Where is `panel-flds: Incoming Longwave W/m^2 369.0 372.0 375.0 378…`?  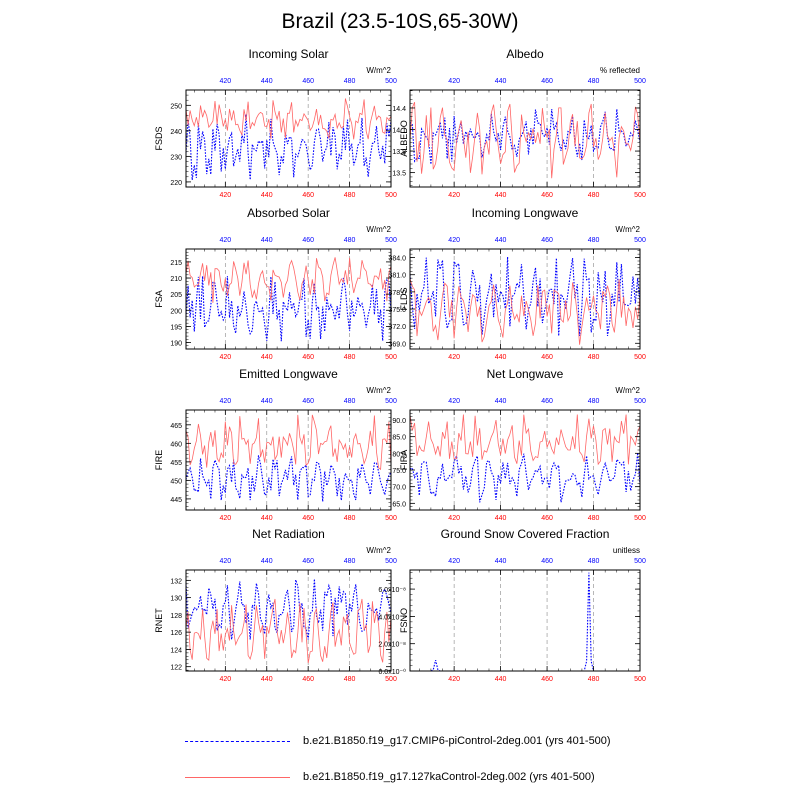
panel-flds: Incoming Longwave W/m^2 369.0 372.0 375.0 378… is located at coordinates (516, 283).